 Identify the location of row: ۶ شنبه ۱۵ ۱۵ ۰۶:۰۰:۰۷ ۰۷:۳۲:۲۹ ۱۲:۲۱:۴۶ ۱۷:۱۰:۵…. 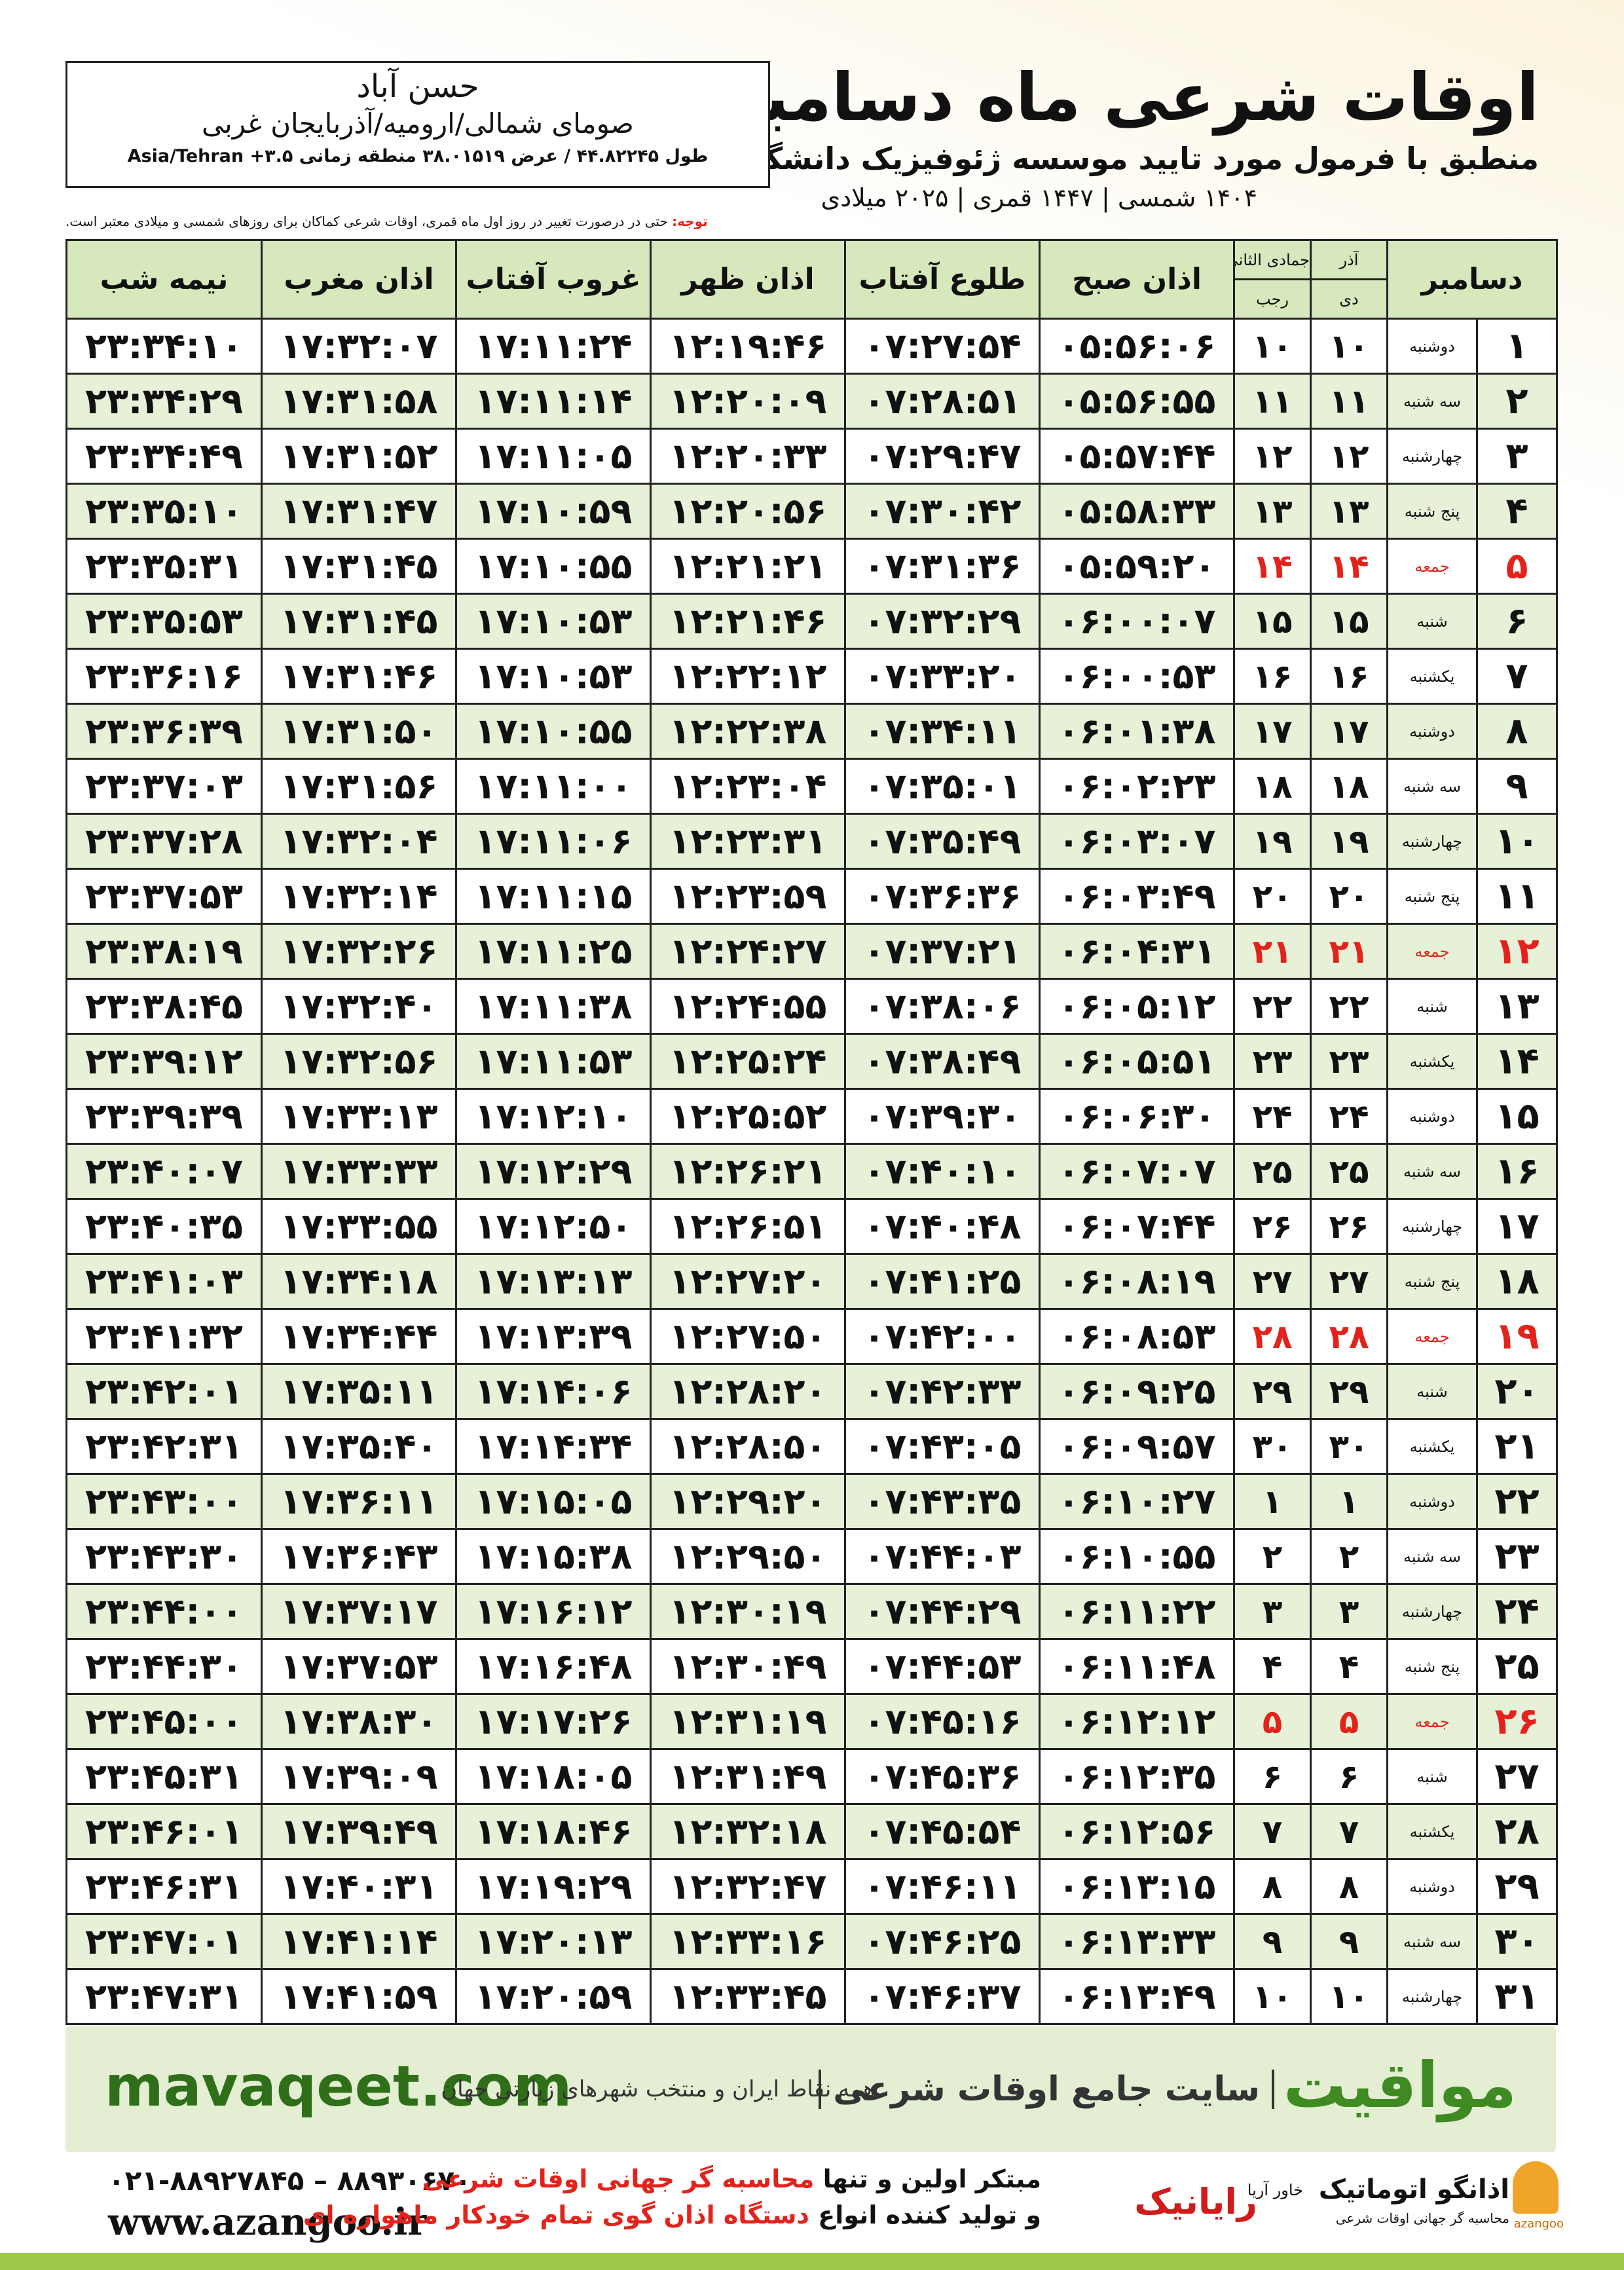
(812, 621).